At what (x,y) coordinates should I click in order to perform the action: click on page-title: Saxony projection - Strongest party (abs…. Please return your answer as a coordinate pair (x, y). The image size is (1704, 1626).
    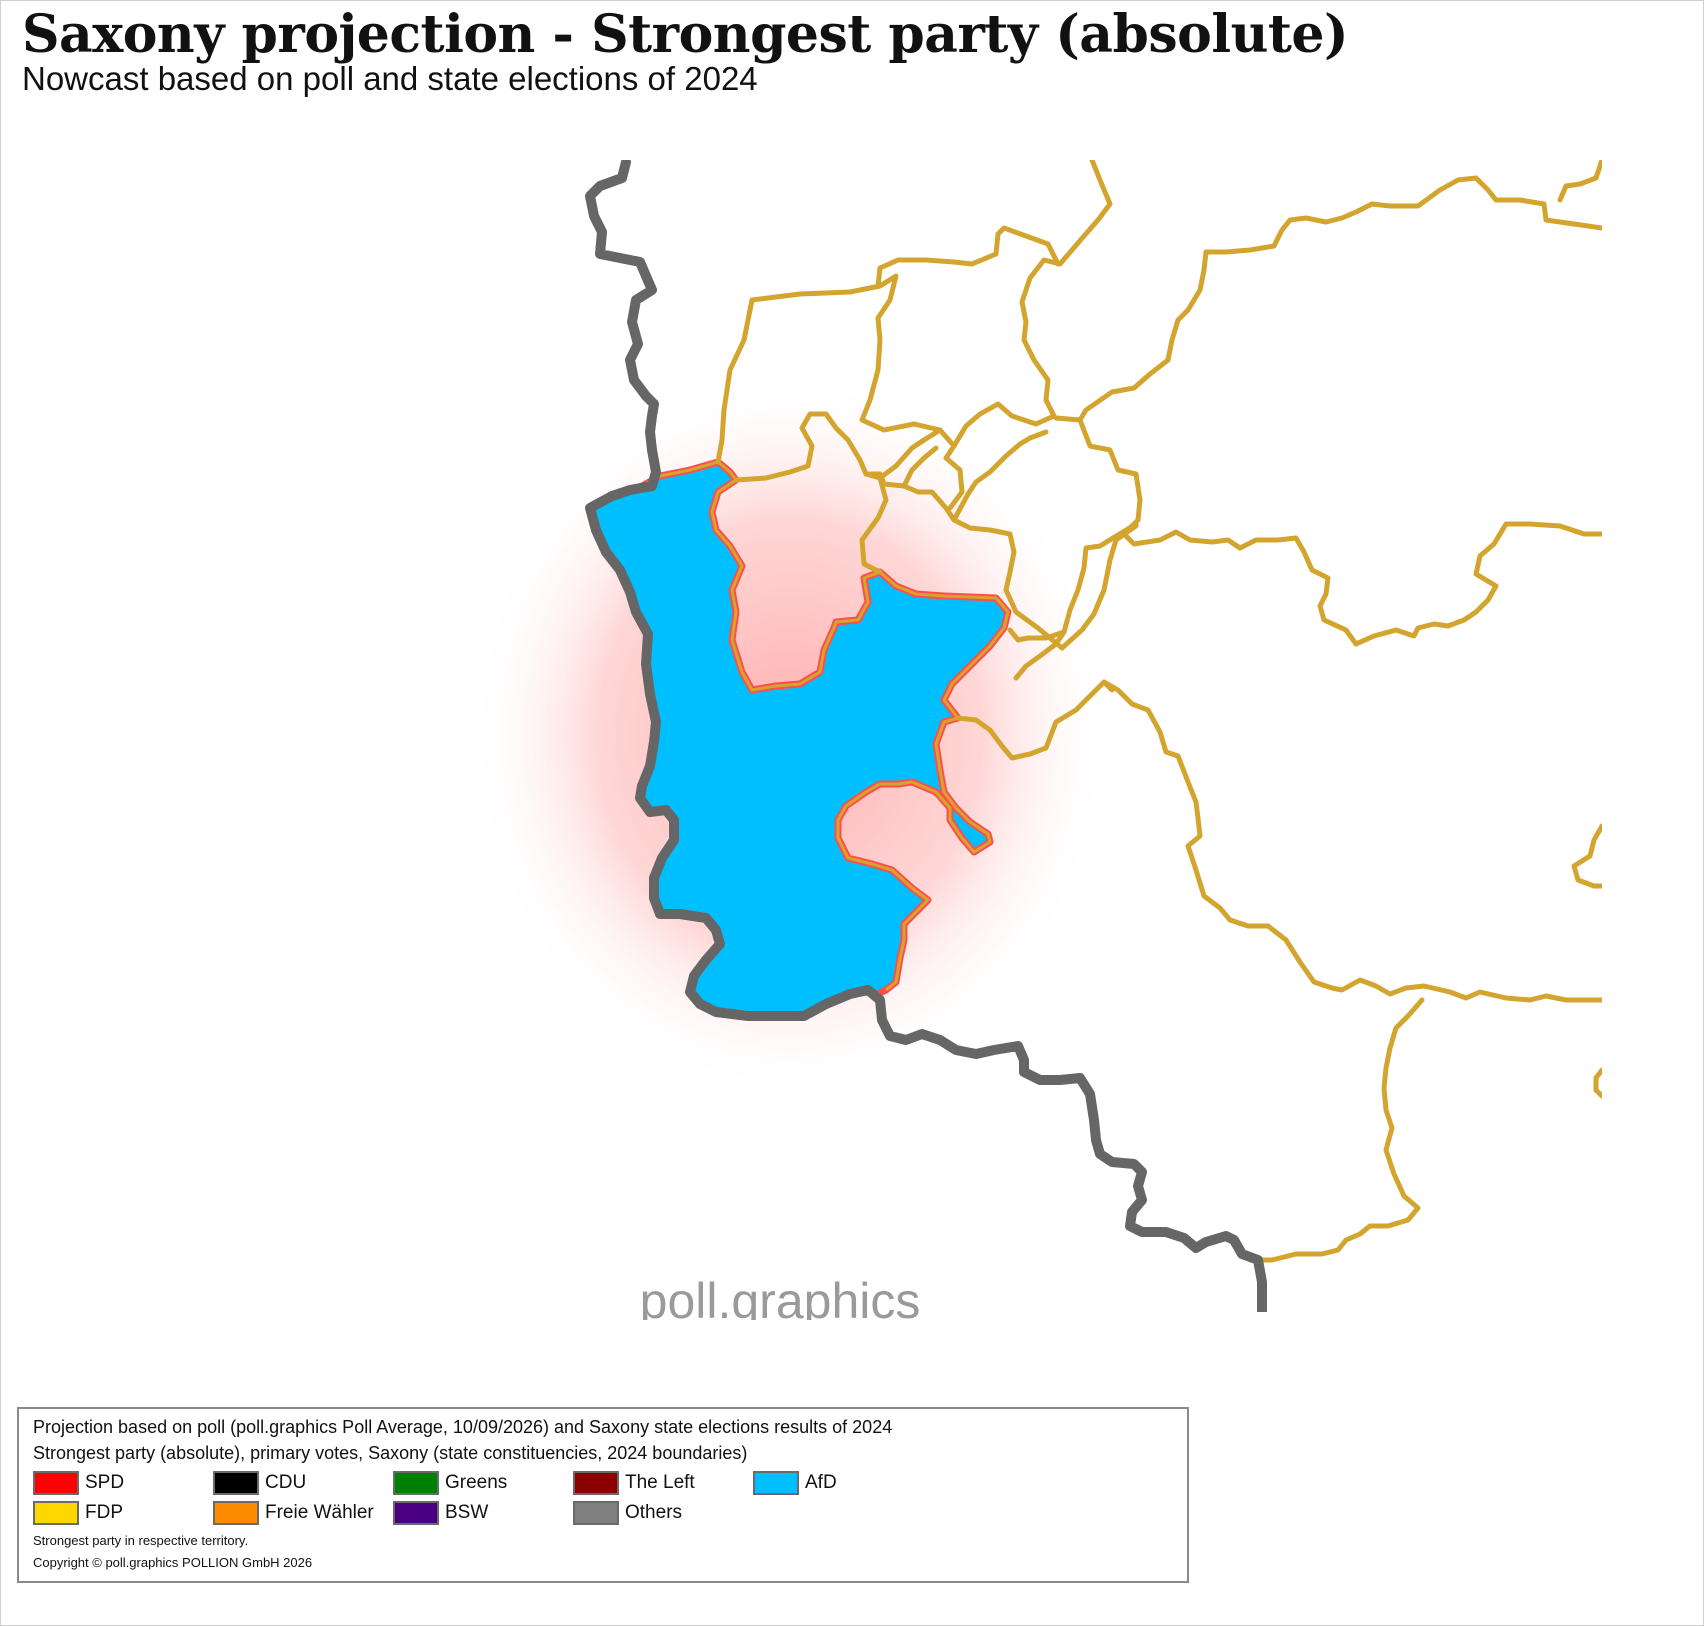
    Looking at the image, I should click on (685, 34).